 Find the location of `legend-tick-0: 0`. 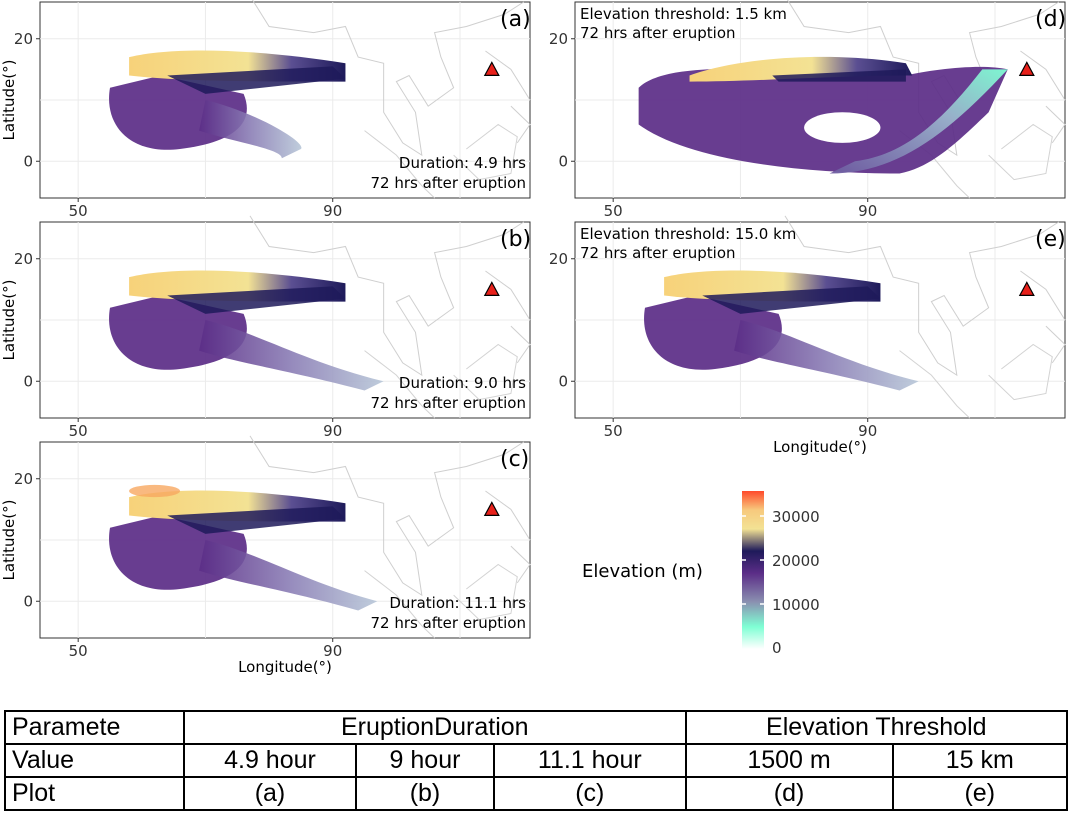

legend-tick-0: 0 is located at coordinates (777, 648).